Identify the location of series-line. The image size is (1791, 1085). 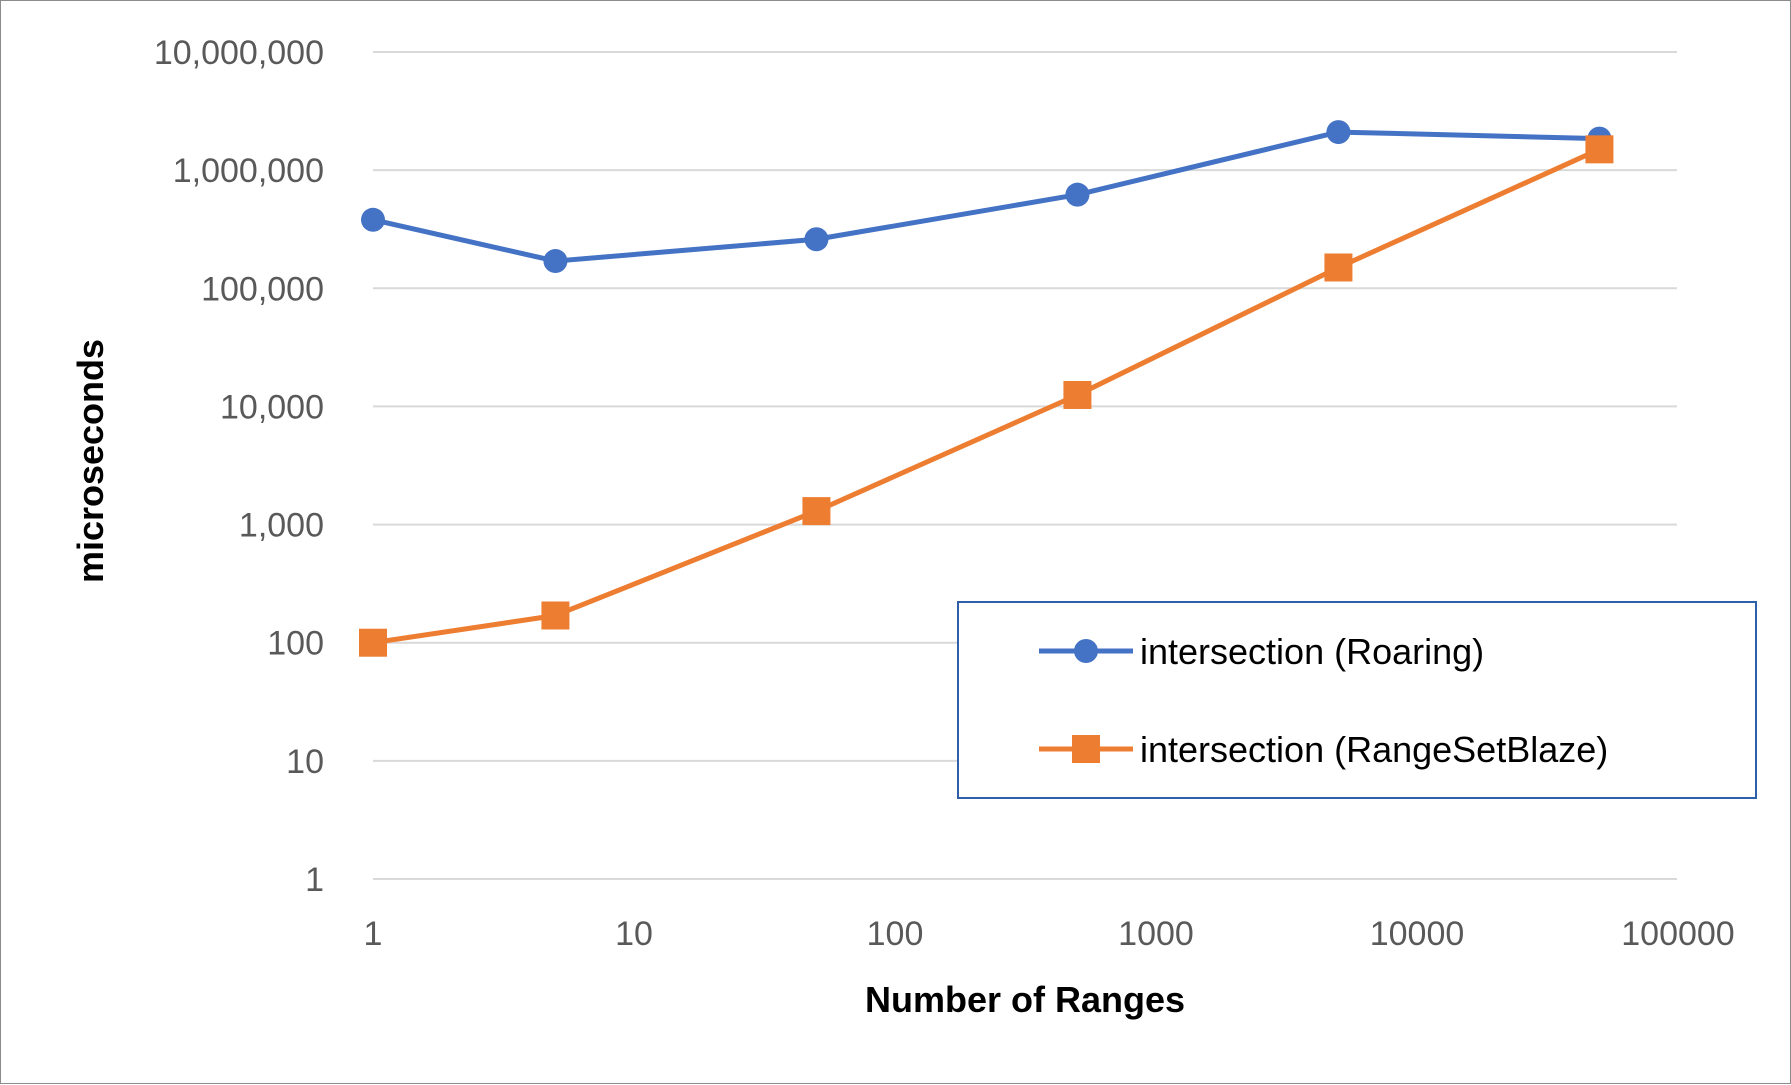
(986, 196).